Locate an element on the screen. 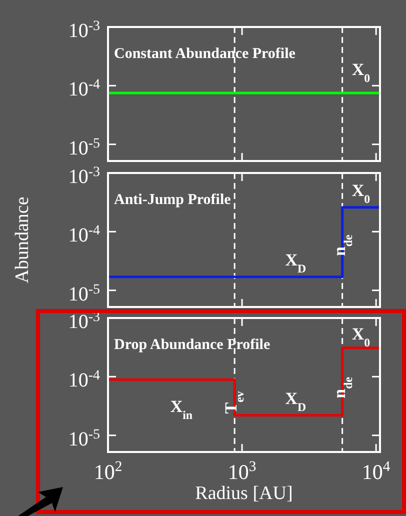  text: Drop Abundance Profile is located at coordinates (192, 345).